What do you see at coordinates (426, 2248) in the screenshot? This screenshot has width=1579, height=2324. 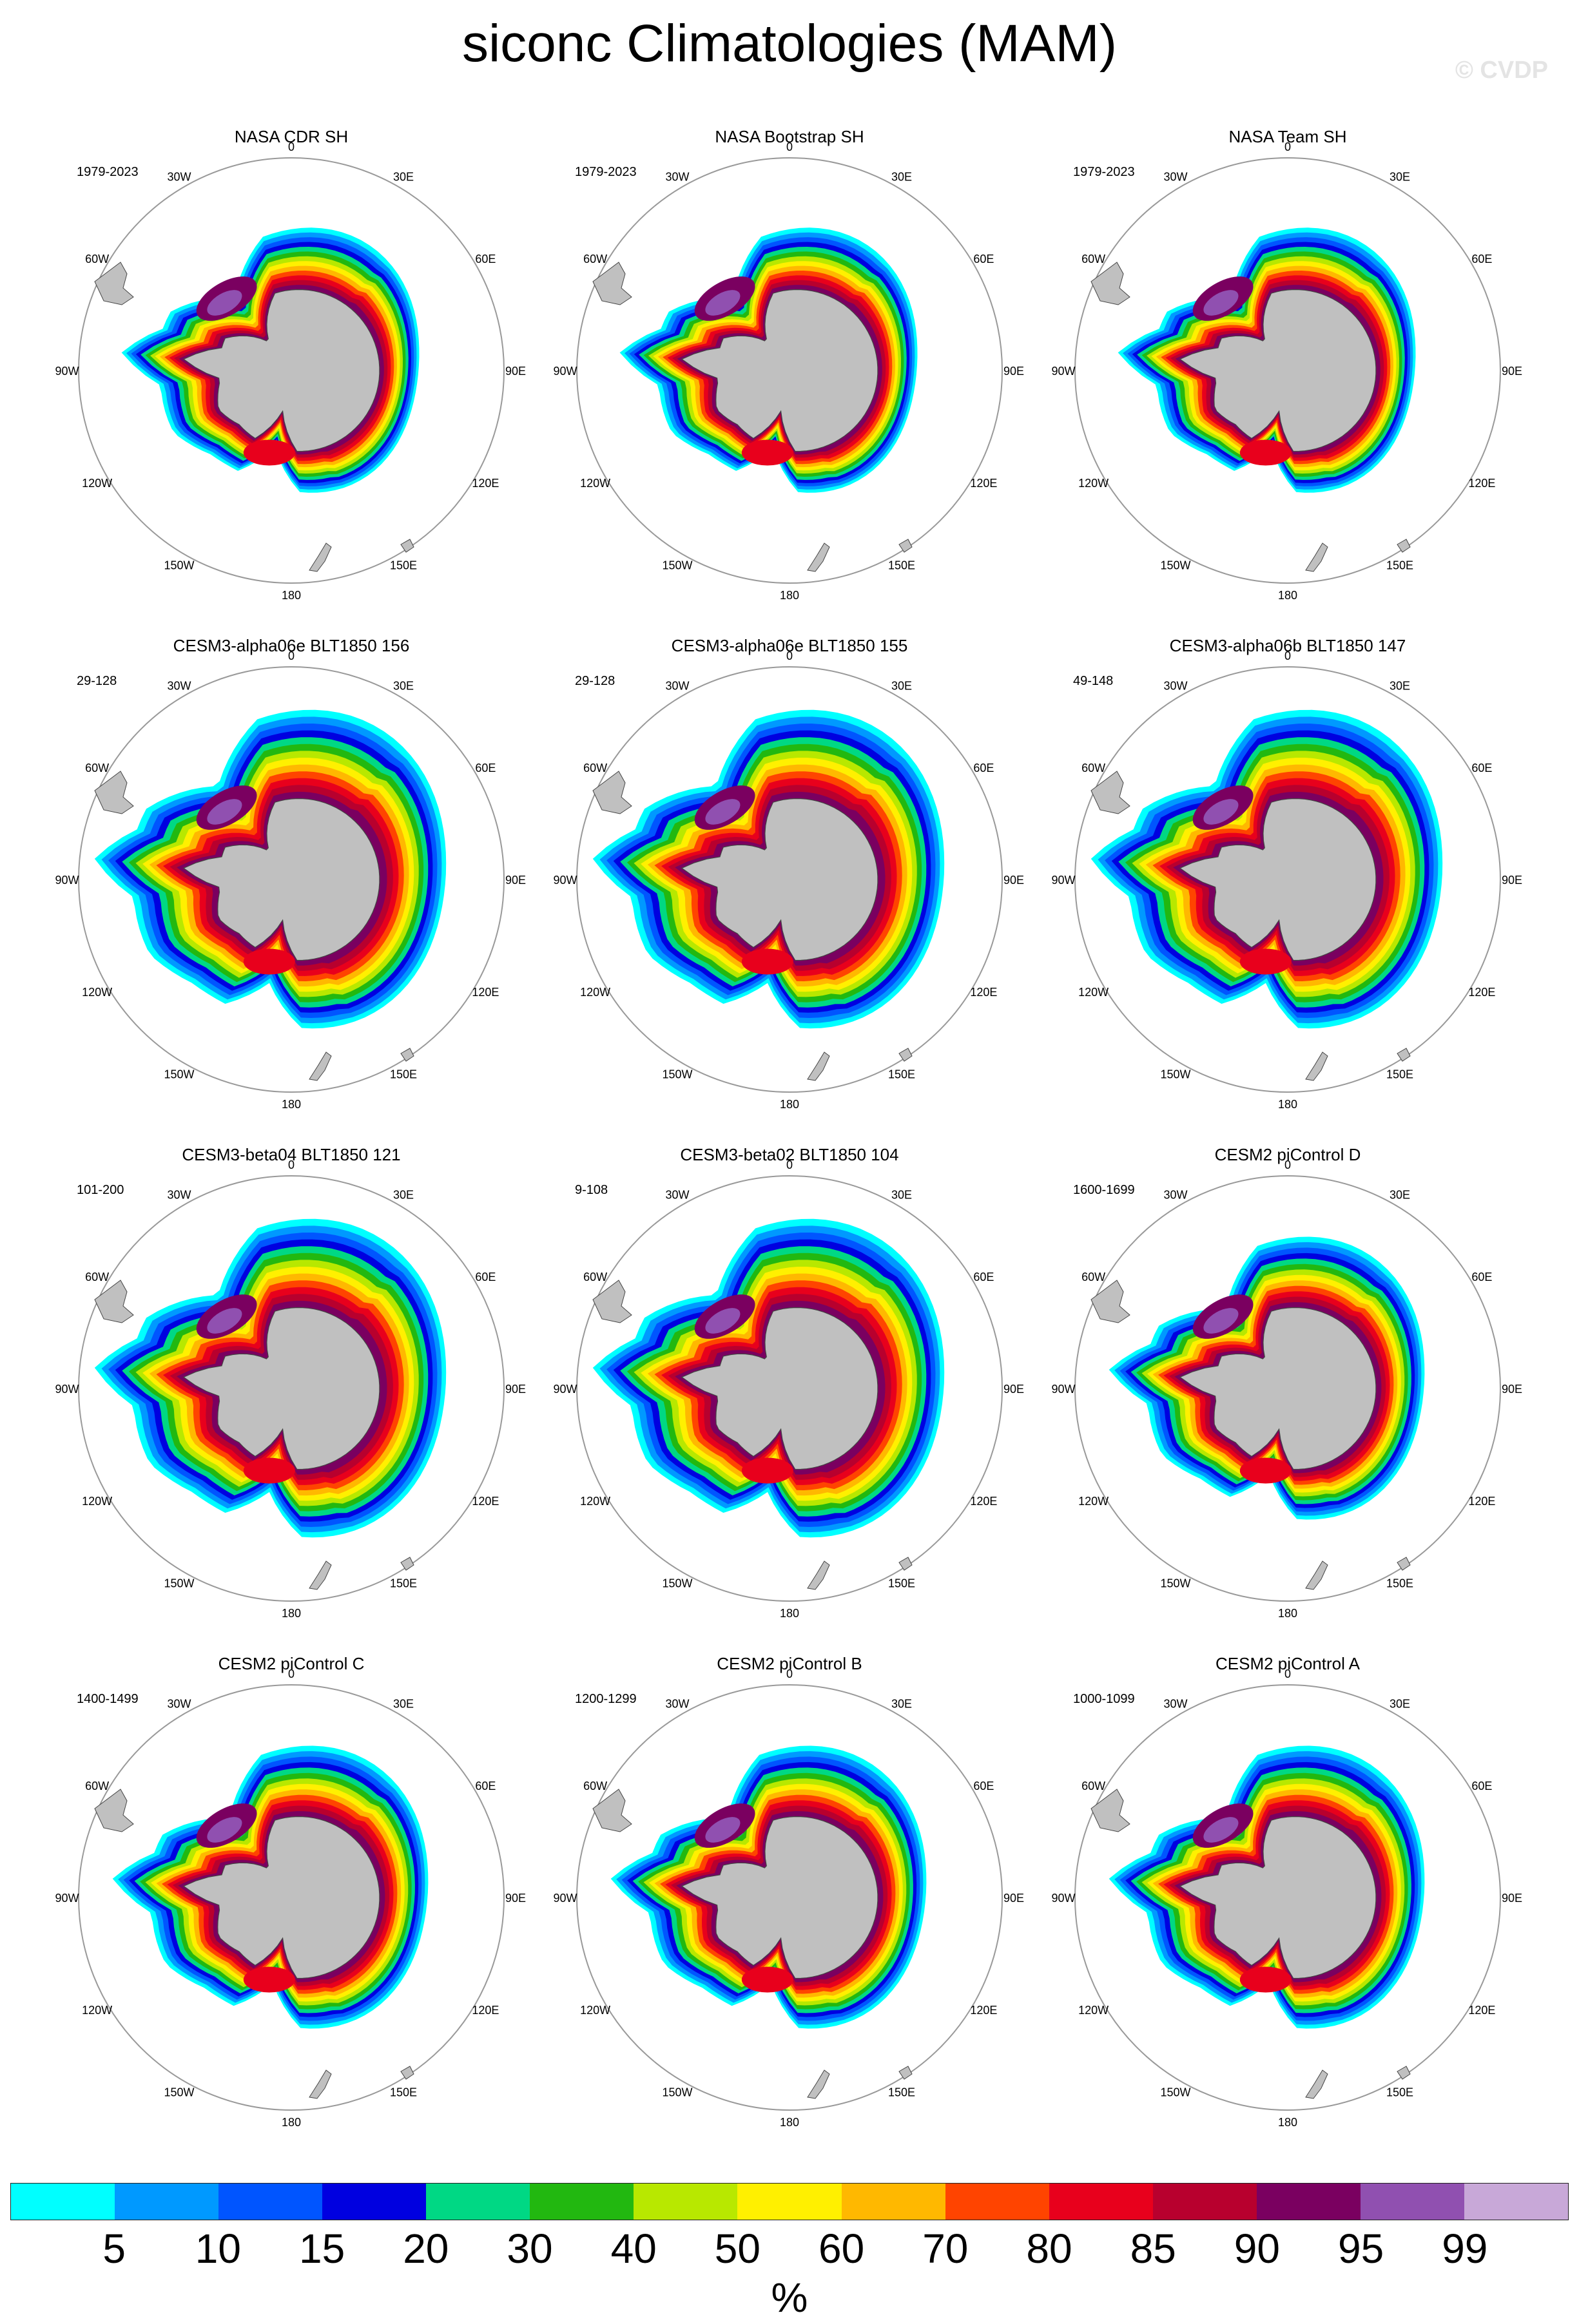 I see `colorbar-tick-label: 20` at bounding box center [426, 2248].